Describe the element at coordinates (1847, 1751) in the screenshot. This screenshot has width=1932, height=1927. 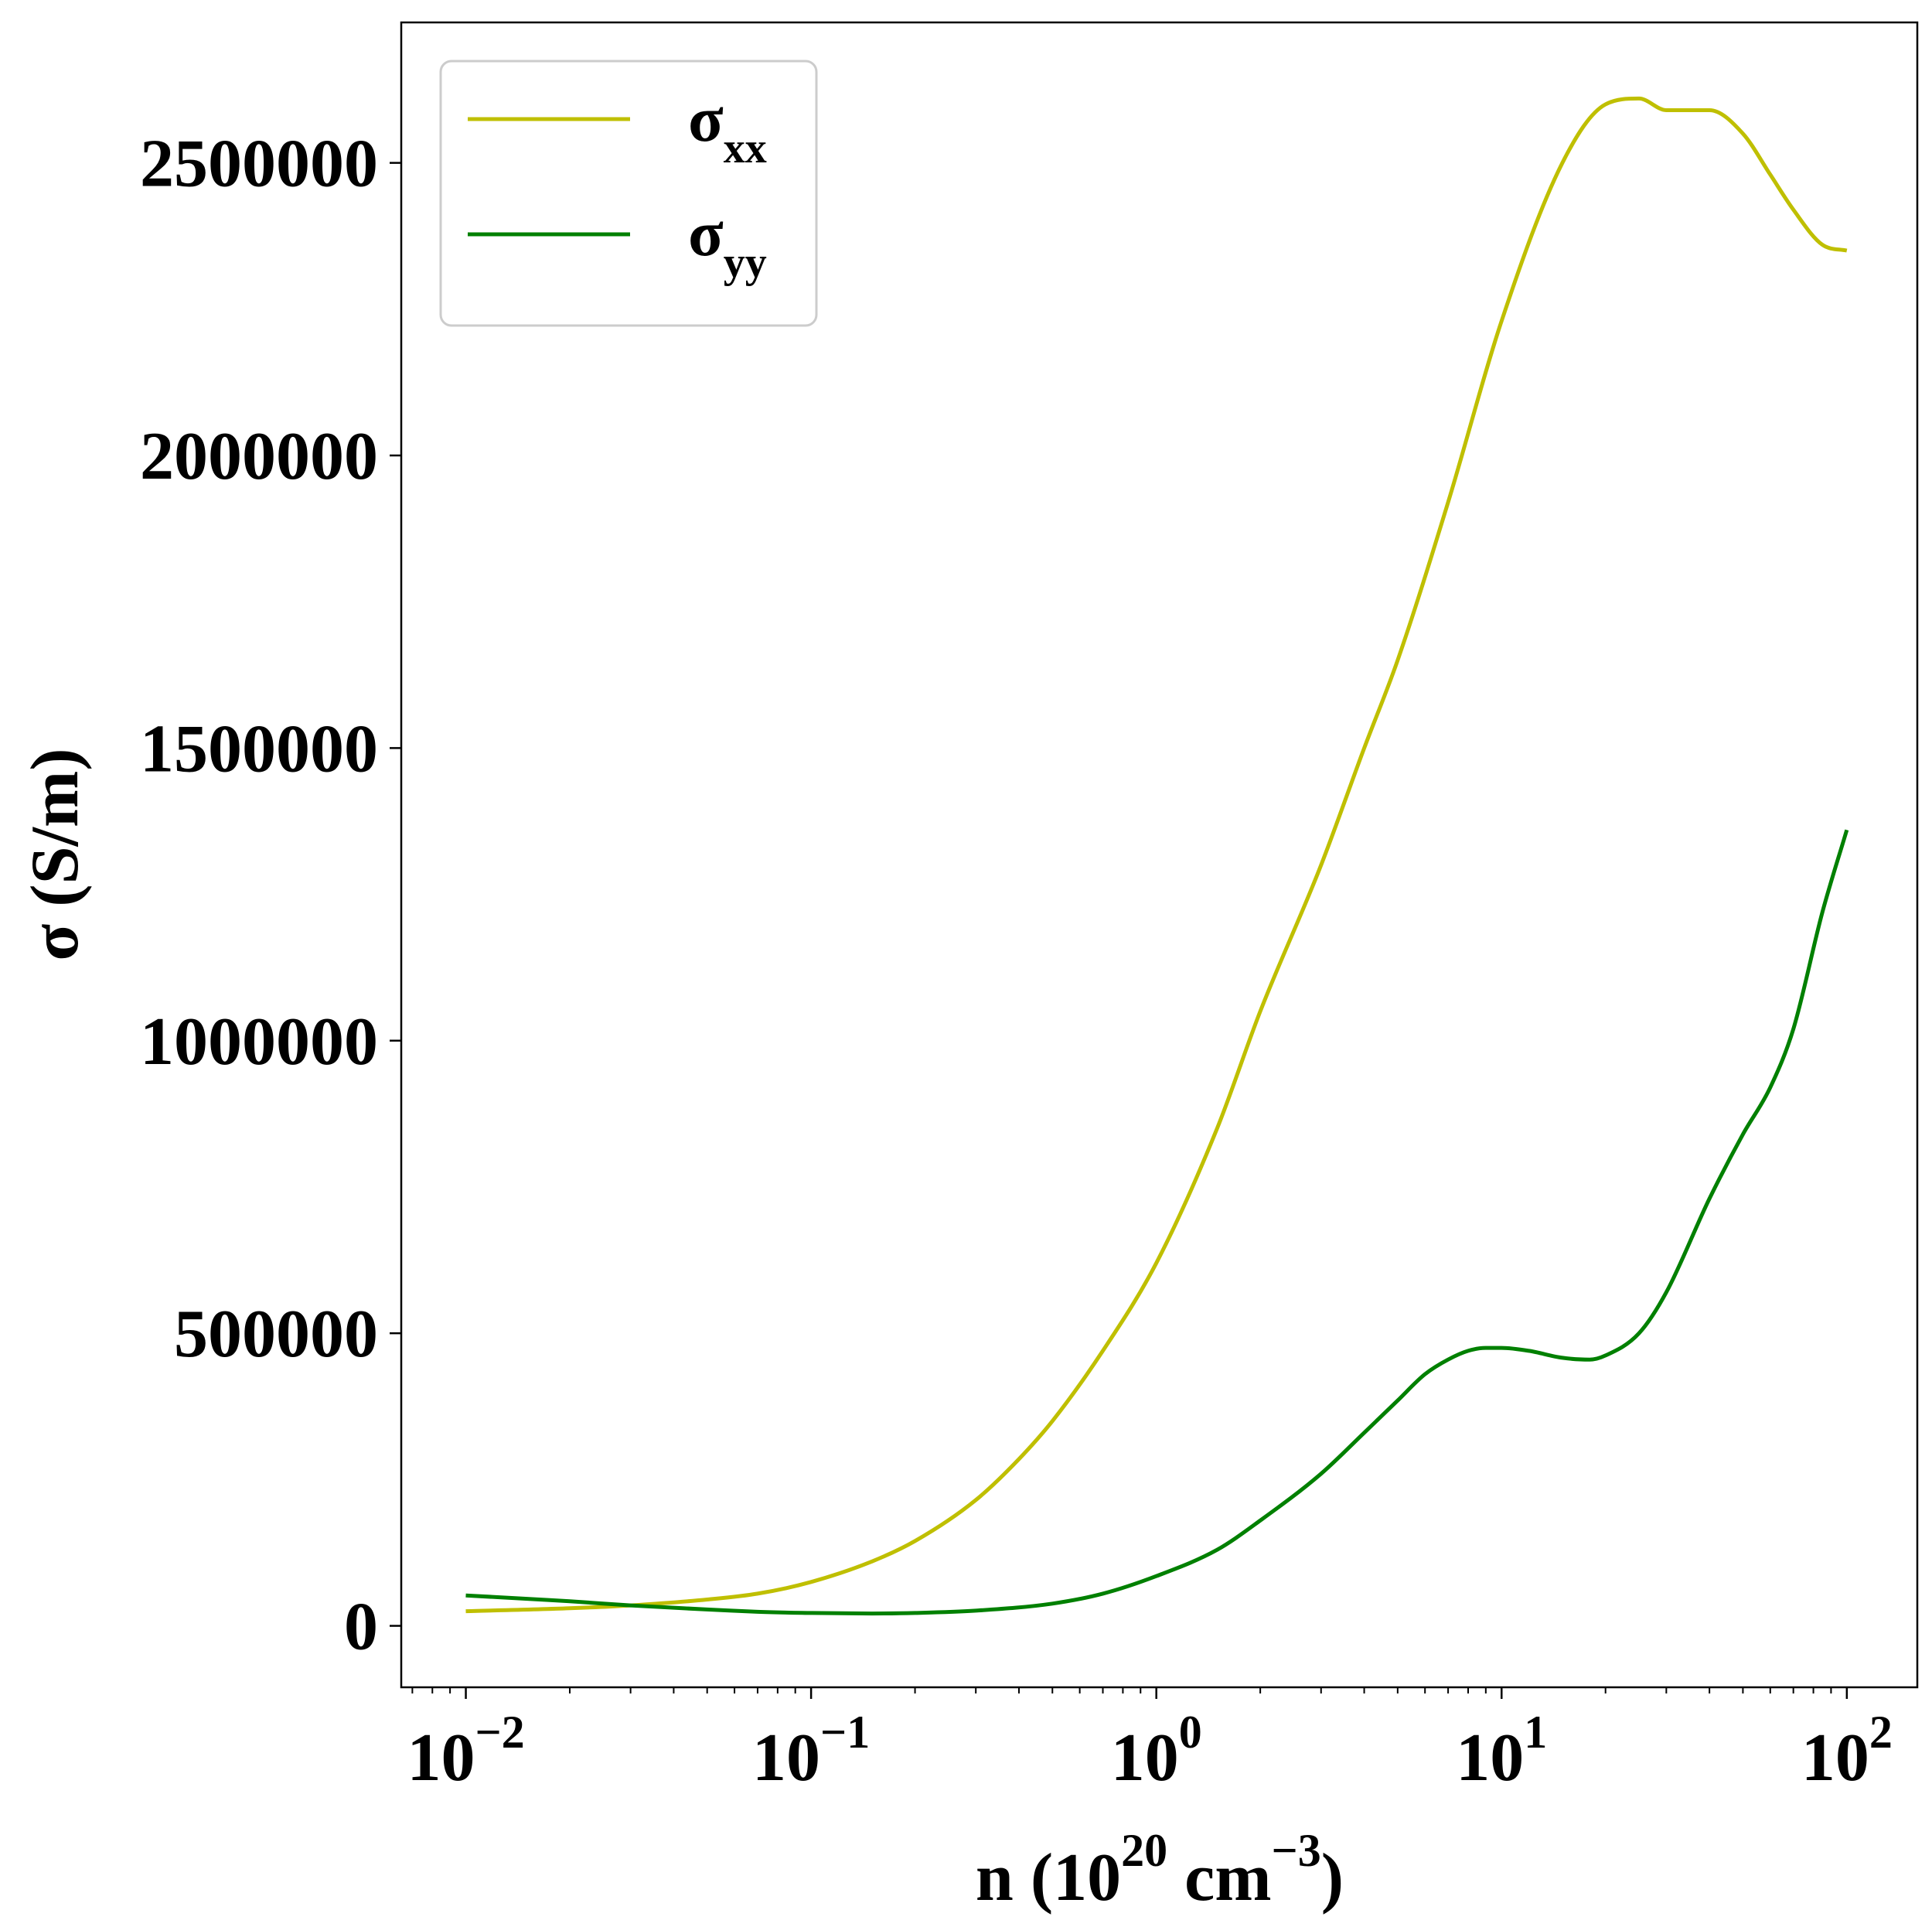
I see `x-tick-label: 10²` at that location.